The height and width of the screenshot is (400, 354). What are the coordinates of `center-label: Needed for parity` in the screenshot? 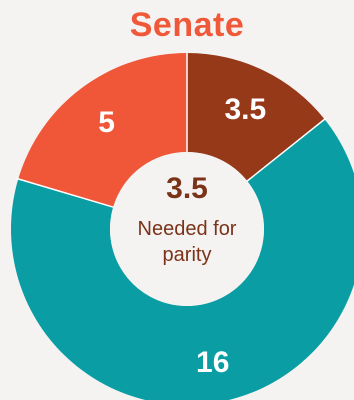 It's located at (187, 242).